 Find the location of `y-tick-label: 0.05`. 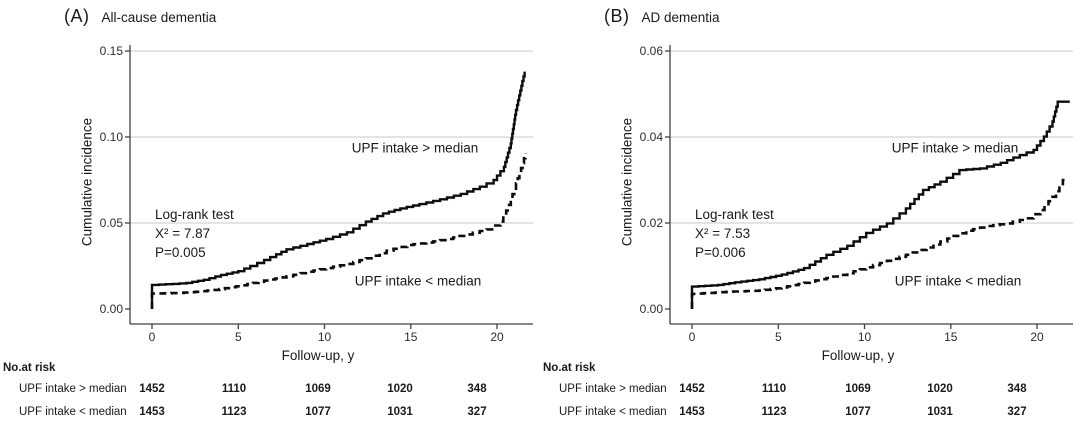

y-tick-label: 0.05 is located at coordinates (112, 223).